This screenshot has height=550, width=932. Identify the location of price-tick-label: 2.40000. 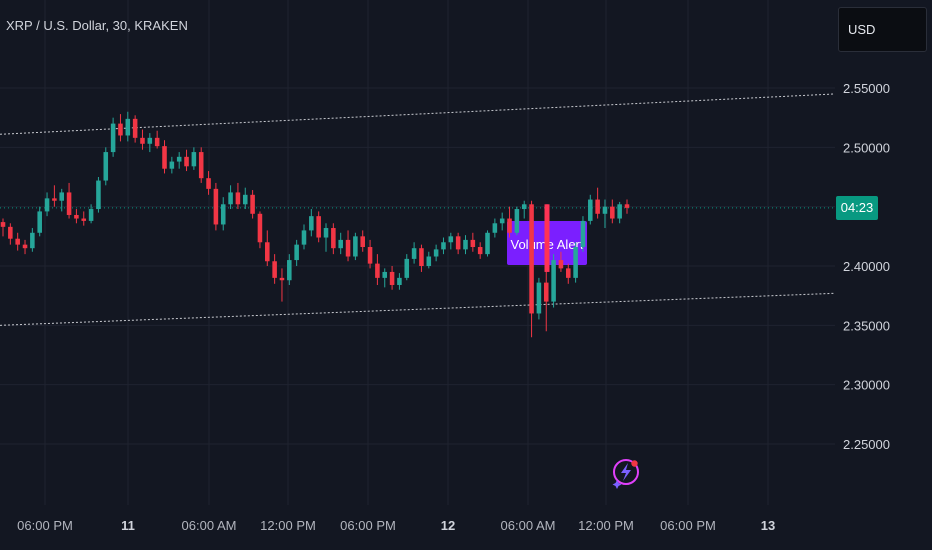
(866, 266).